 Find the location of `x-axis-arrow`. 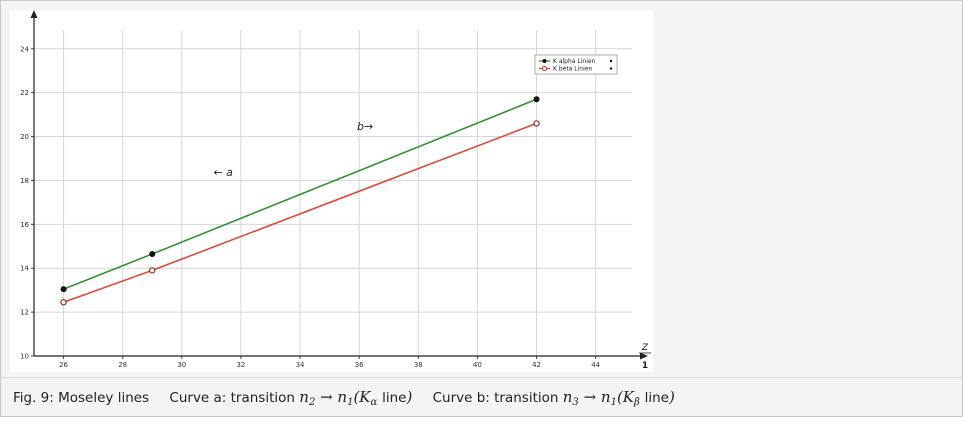

x-axis-arrow is located at coordinates (644, 356).